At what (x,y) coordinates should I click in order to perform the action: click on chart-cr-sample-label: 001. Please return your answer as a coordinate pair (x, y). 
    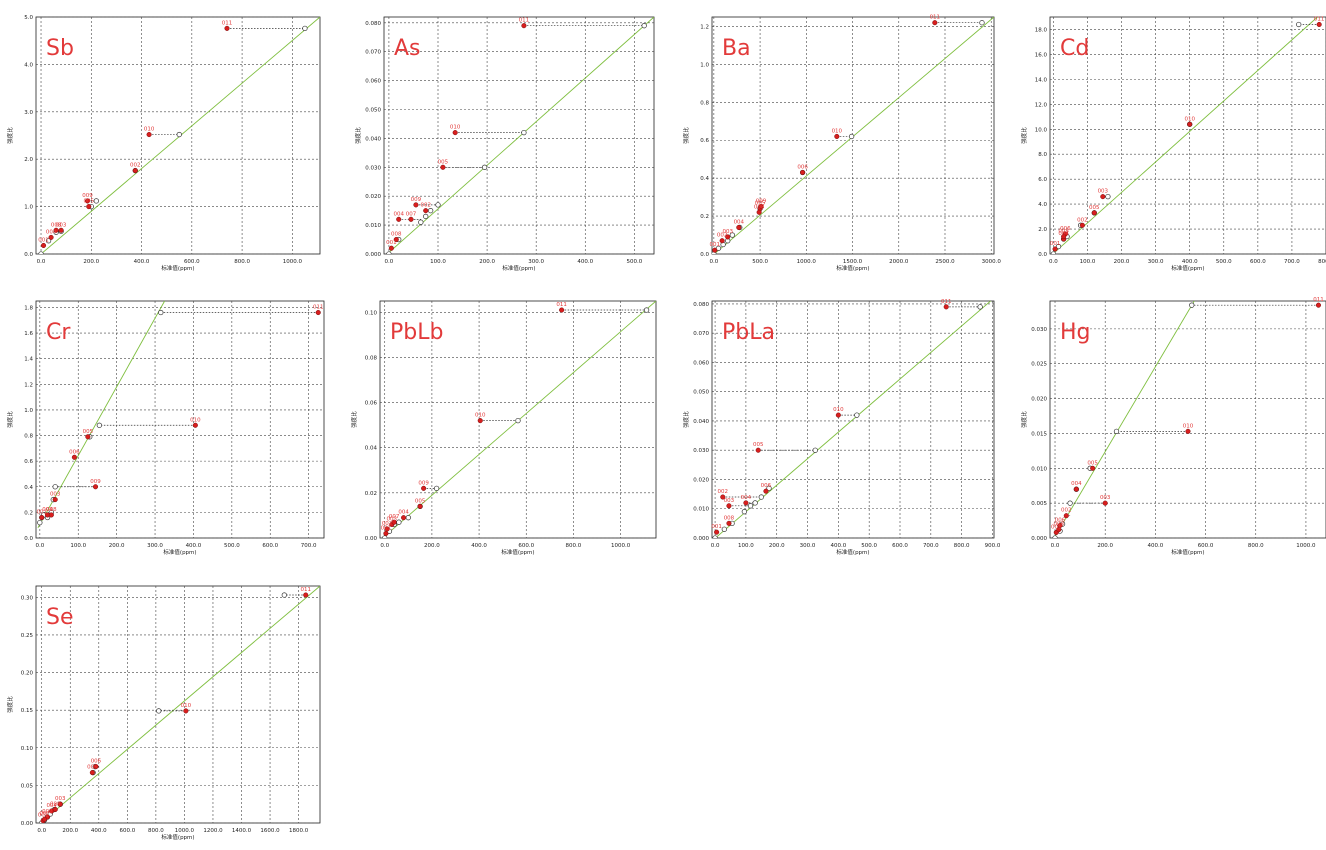
    Looking at the image, I should click on (42, 513).